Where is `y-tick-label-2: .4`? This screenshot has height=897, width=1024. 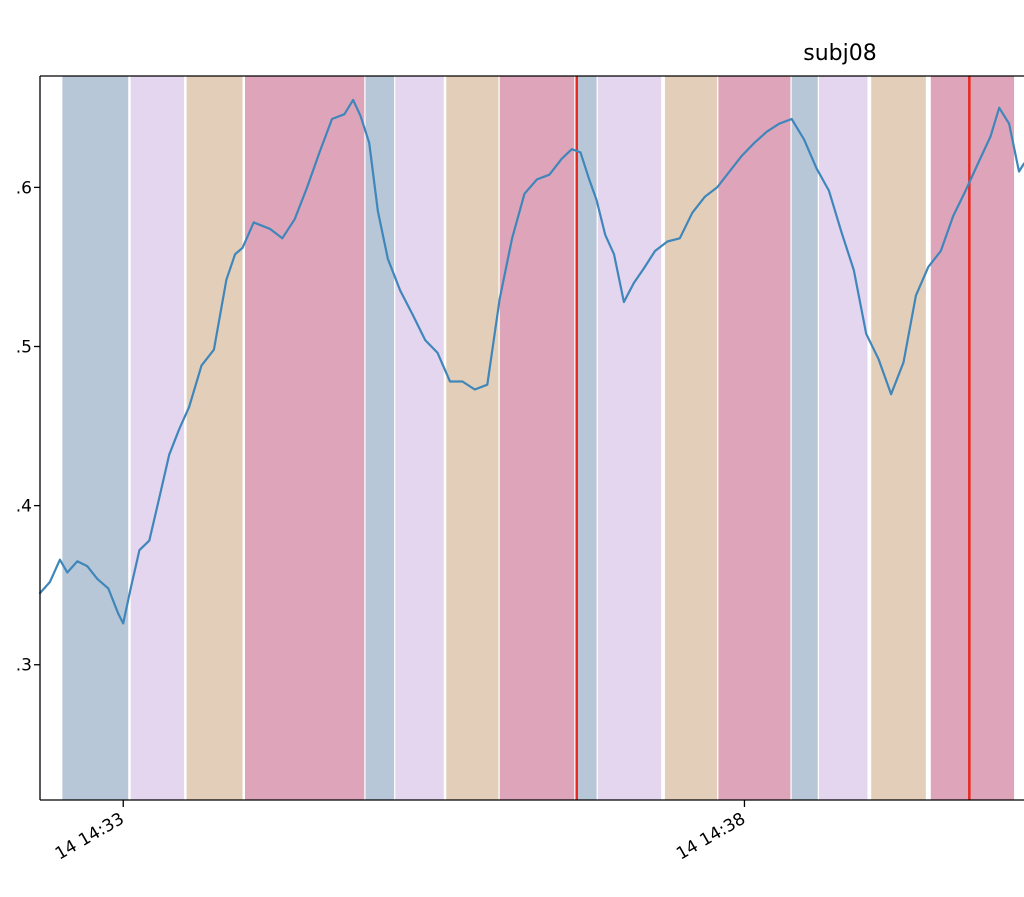
y-tick-label-2: .4 is located at coordinates (24, 507).